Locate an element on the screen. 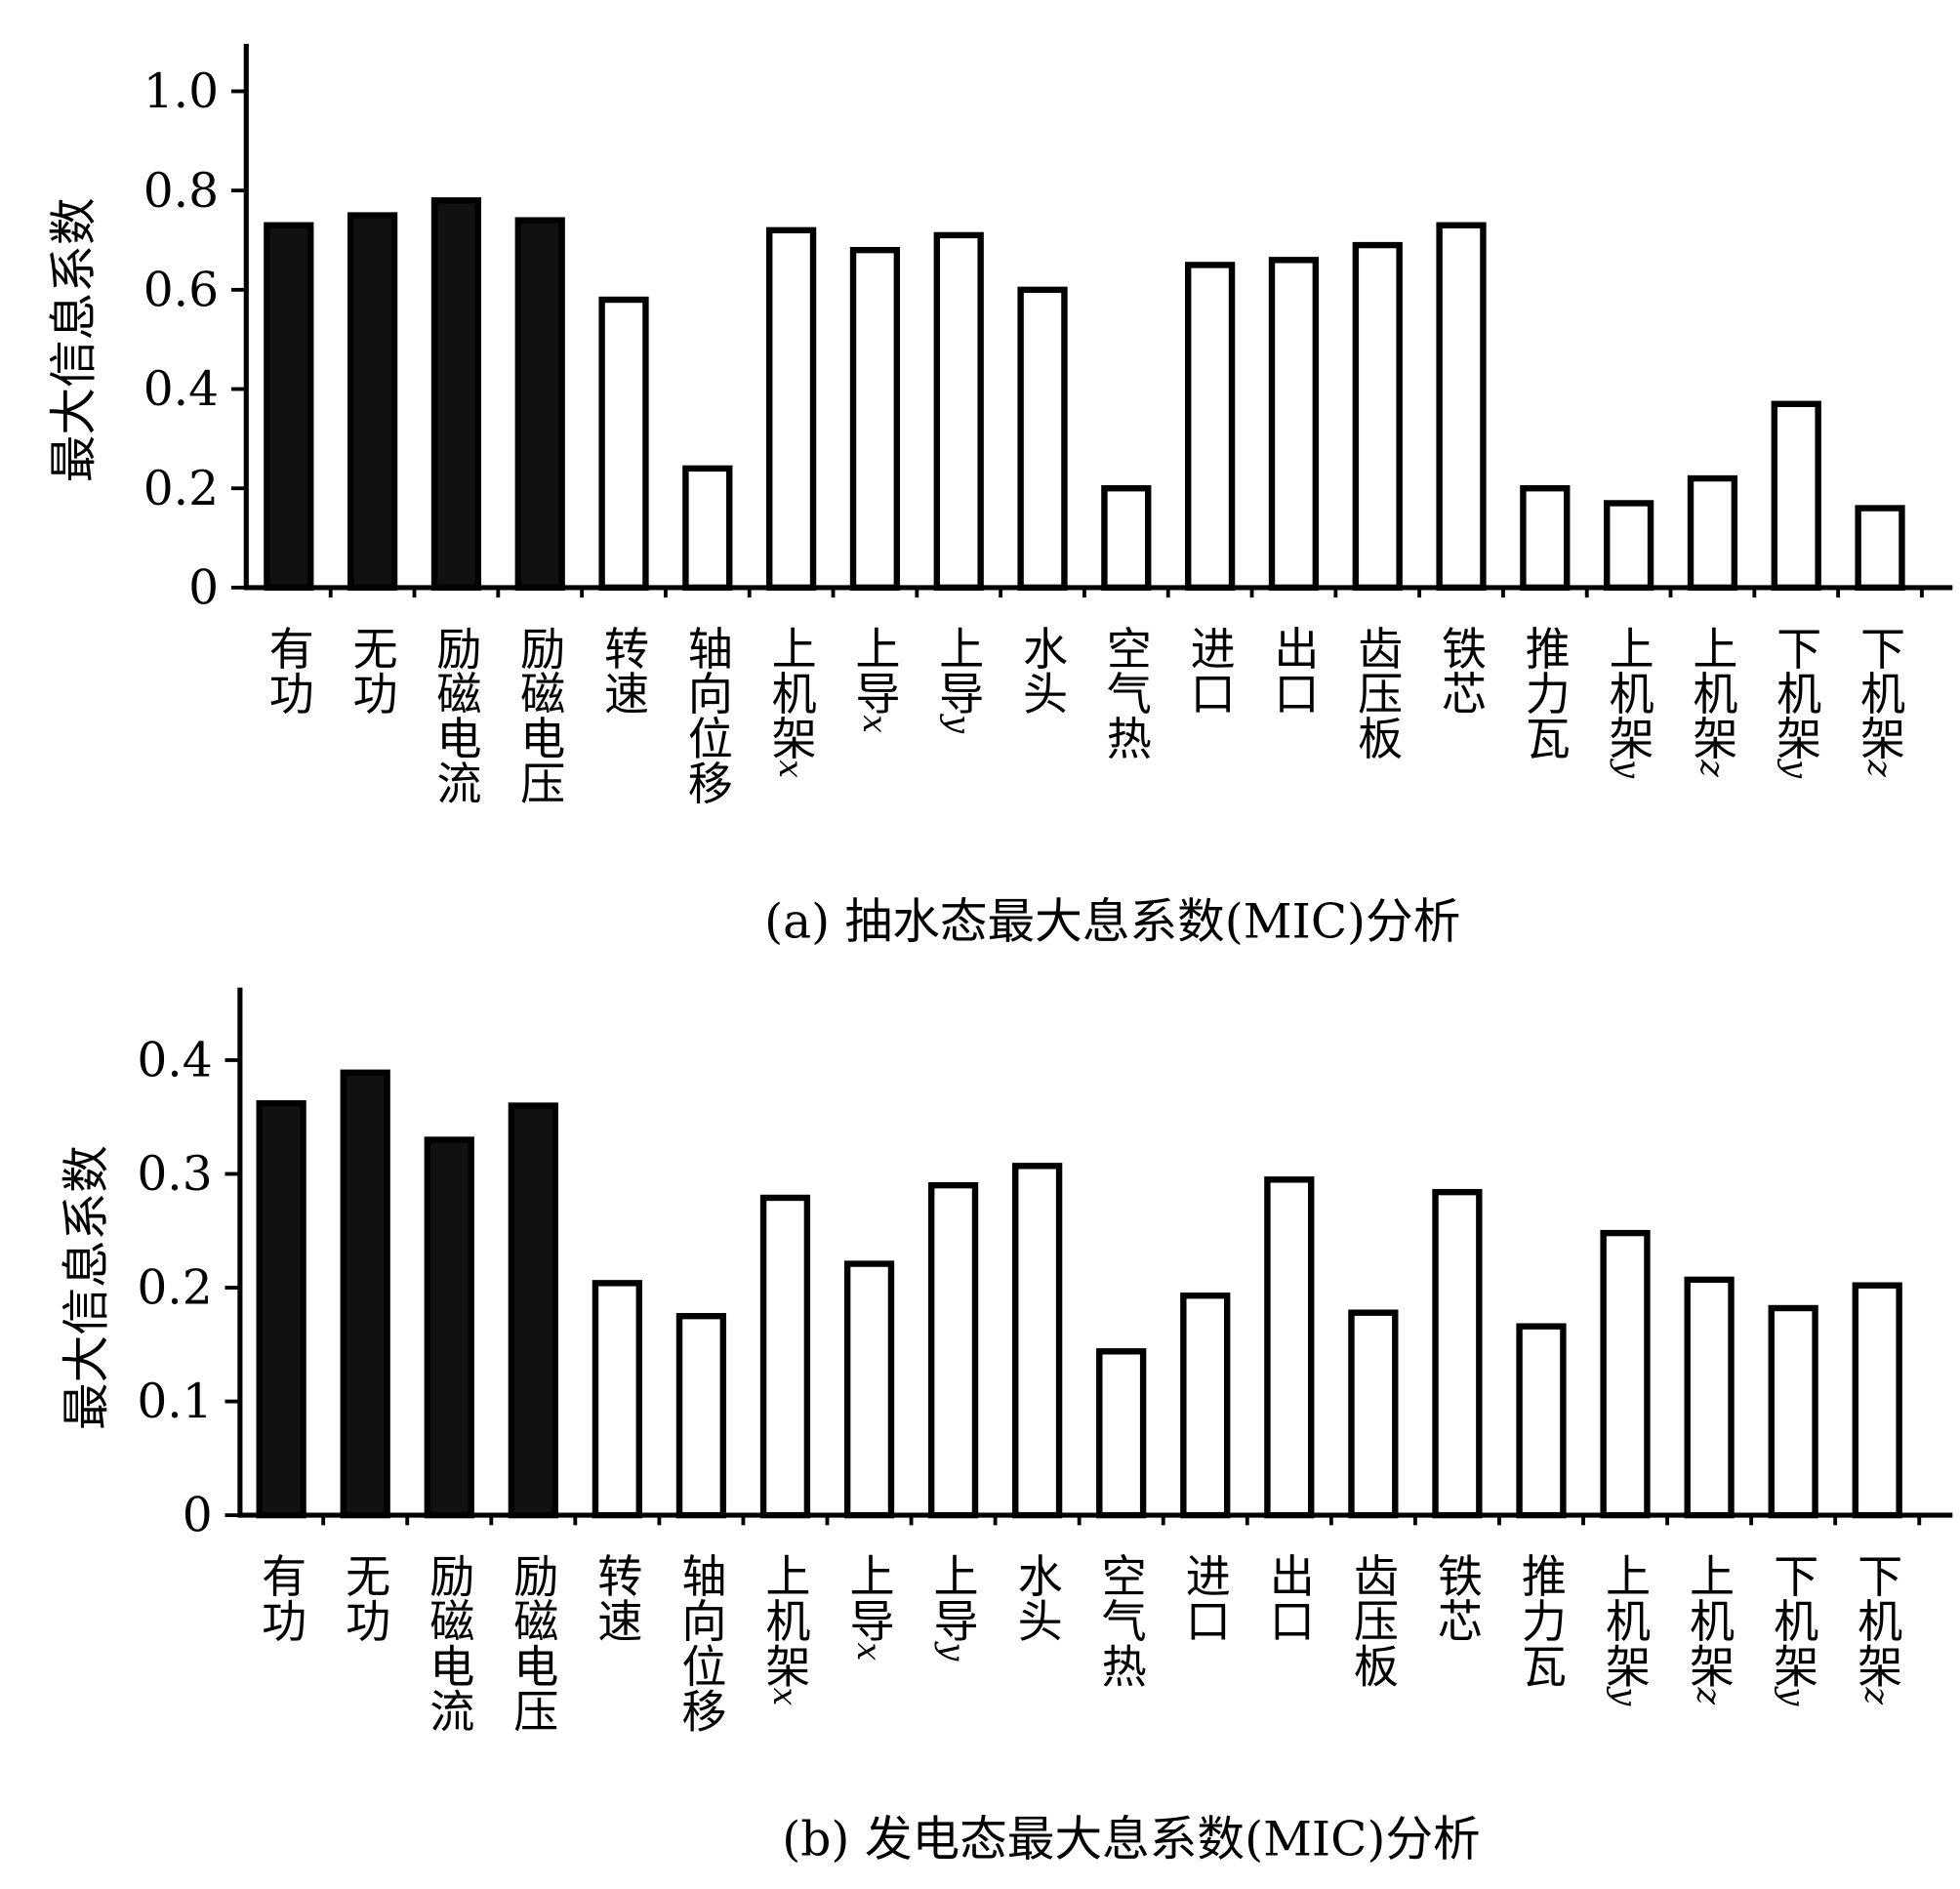 This screenshot has width=1960, height=1889. chart-a-ylabel: 最大信息系数 is located at coordinates (74, 339).